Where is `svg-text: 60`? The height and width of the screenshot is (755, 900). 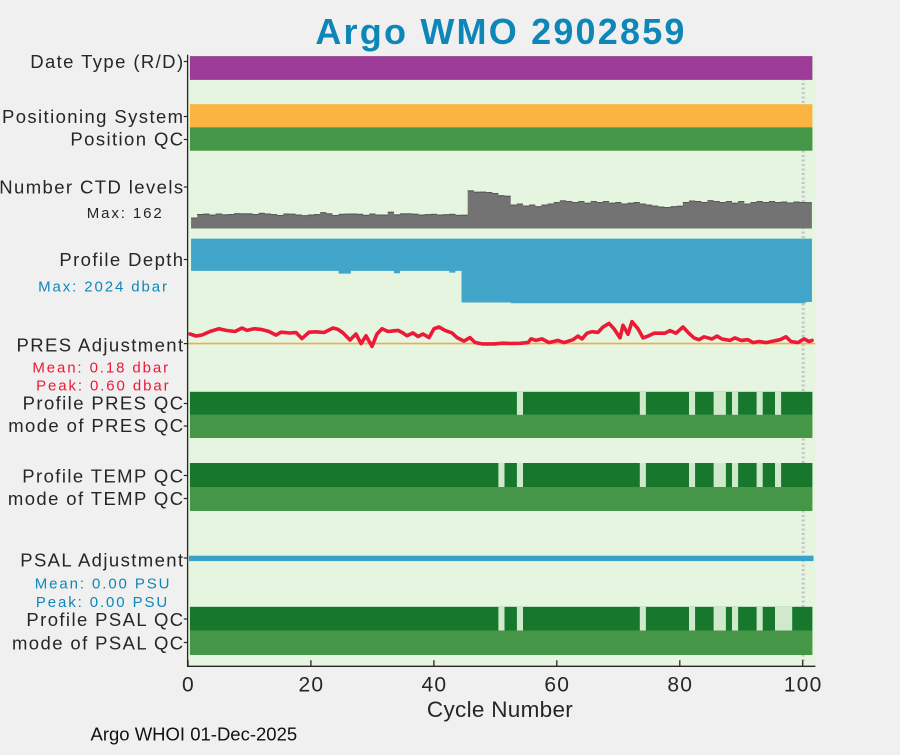 svg-text: 60 is located at coordinates (557, 685).